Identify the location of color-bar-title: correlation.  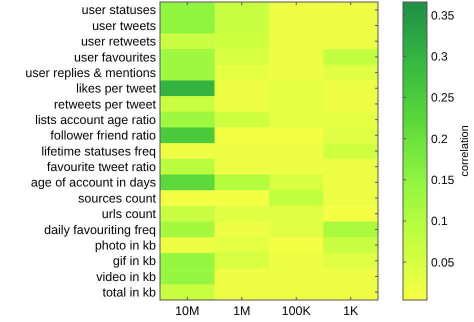
(465, 151).